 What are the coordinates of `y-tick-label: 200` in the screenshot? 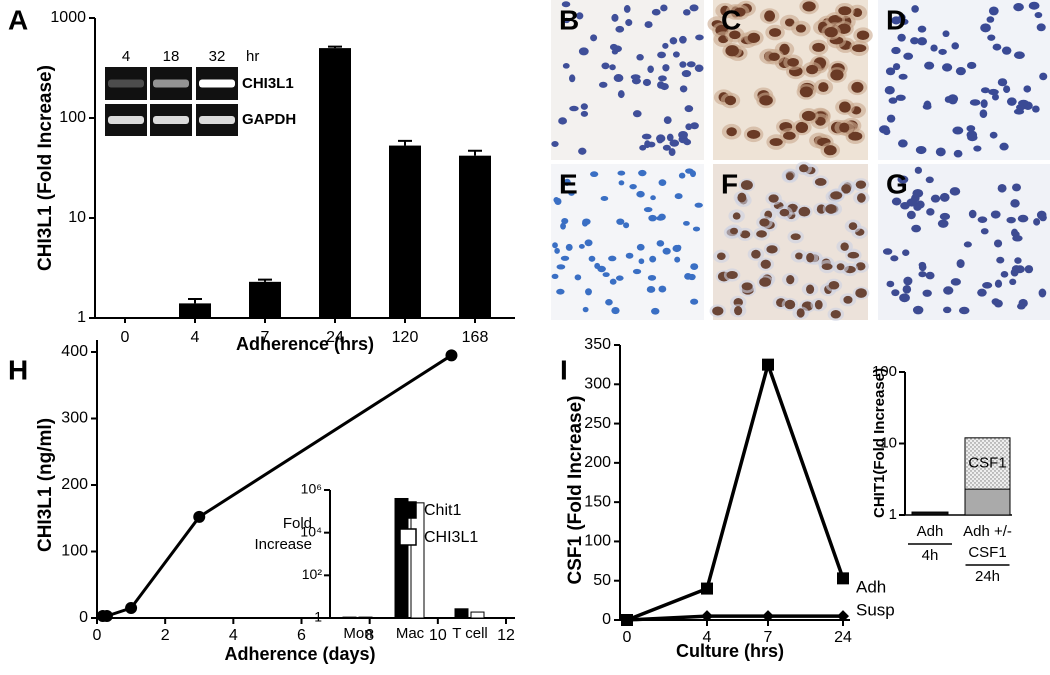 It's located at (74, 484).